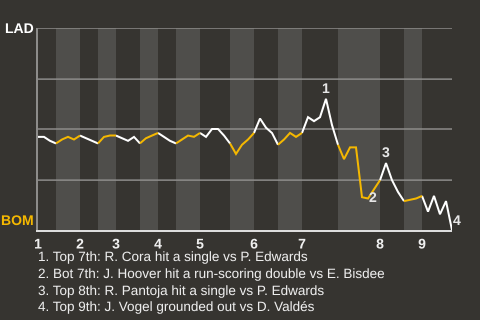 Image resolution: width=480 pixels, height=320 pixels. I want to click on annotation: 3, so click(386, 152).